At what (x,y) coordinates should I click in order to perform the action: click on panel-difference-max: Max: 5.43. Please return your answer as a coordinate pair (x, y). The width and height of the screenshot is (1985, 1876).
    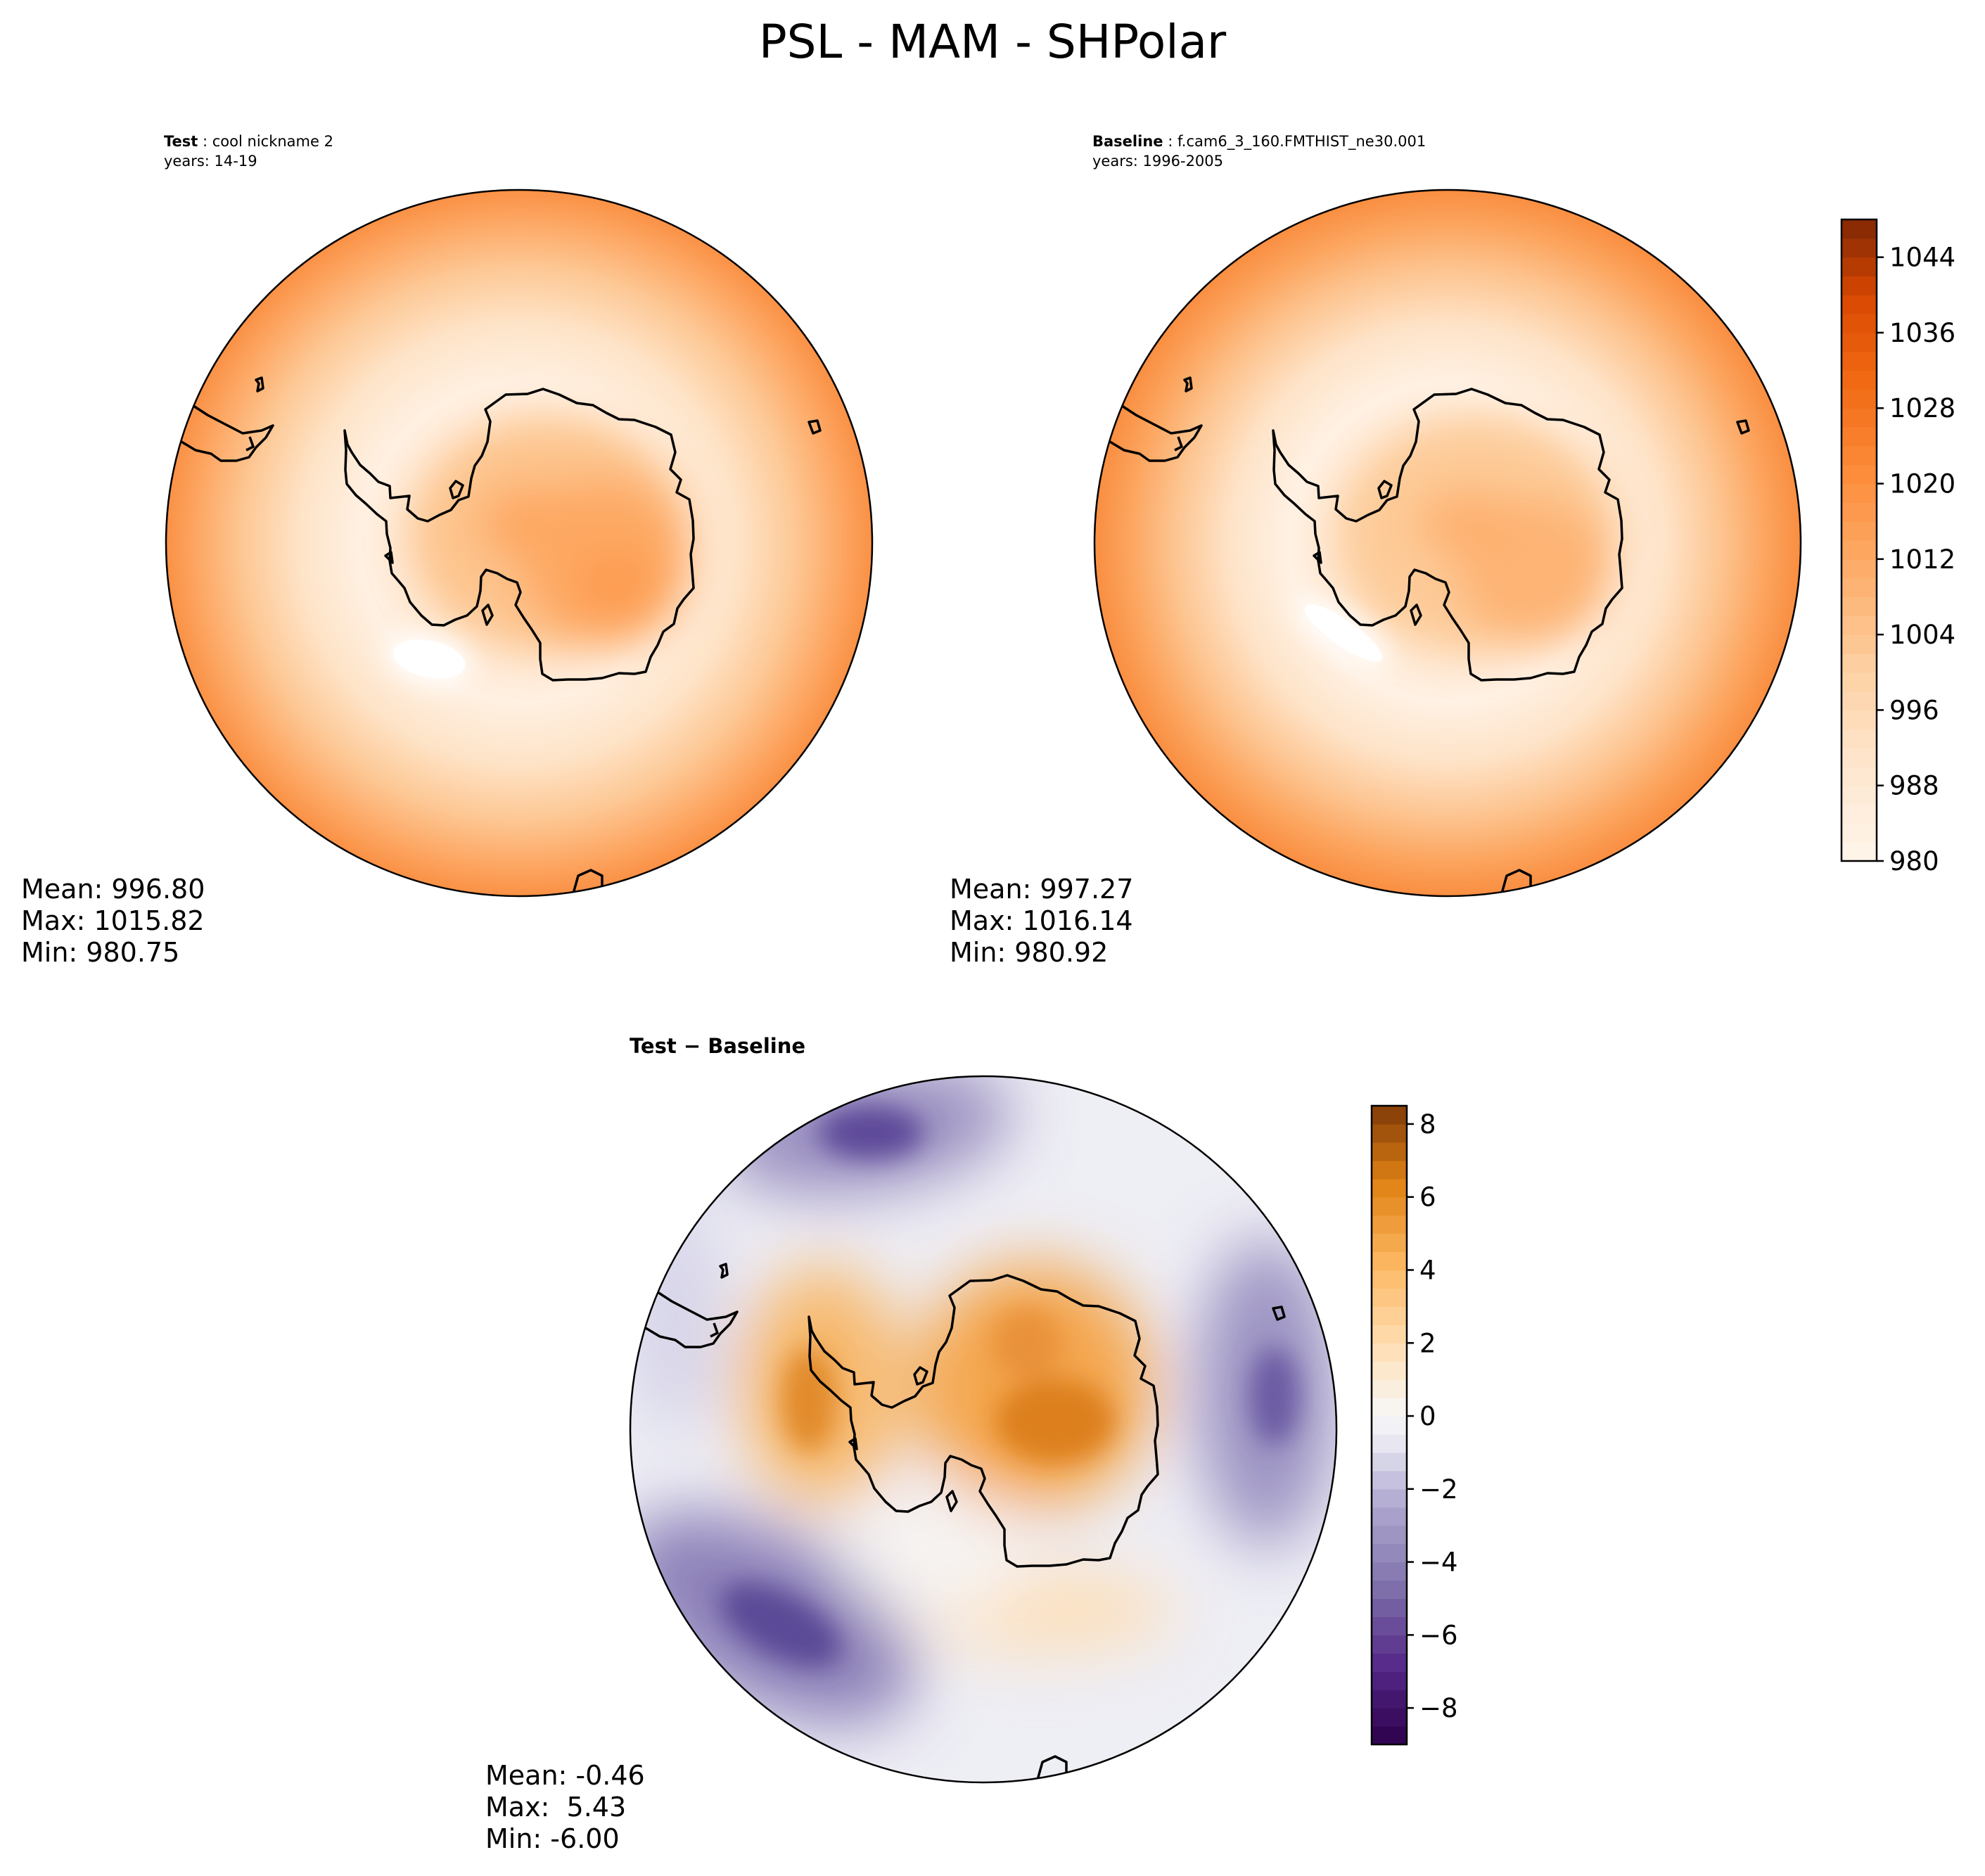
    Looking at the image, I should click on (555, 1808).